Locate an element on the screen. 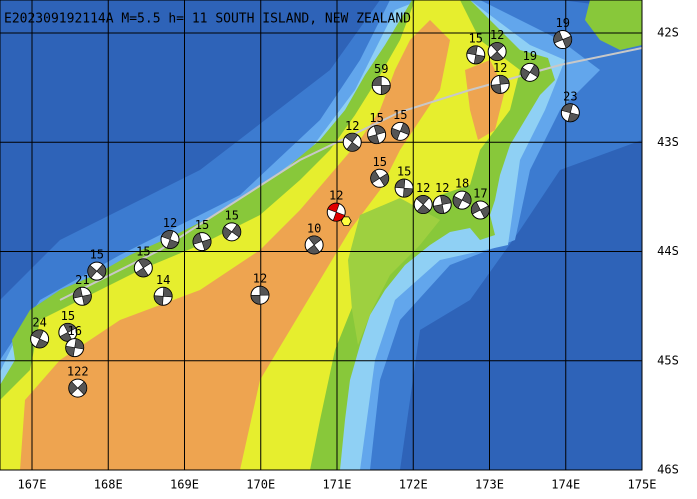  depth-label: 23 is located at coordinates (570, 96).